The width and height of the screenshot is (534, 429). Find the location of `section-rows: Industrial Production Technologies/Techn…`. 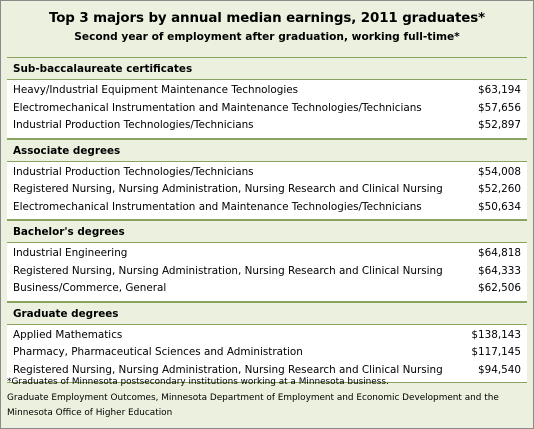

section-rows: Industrial Production Technologies/Techn… is located at coordinates (267, 190).